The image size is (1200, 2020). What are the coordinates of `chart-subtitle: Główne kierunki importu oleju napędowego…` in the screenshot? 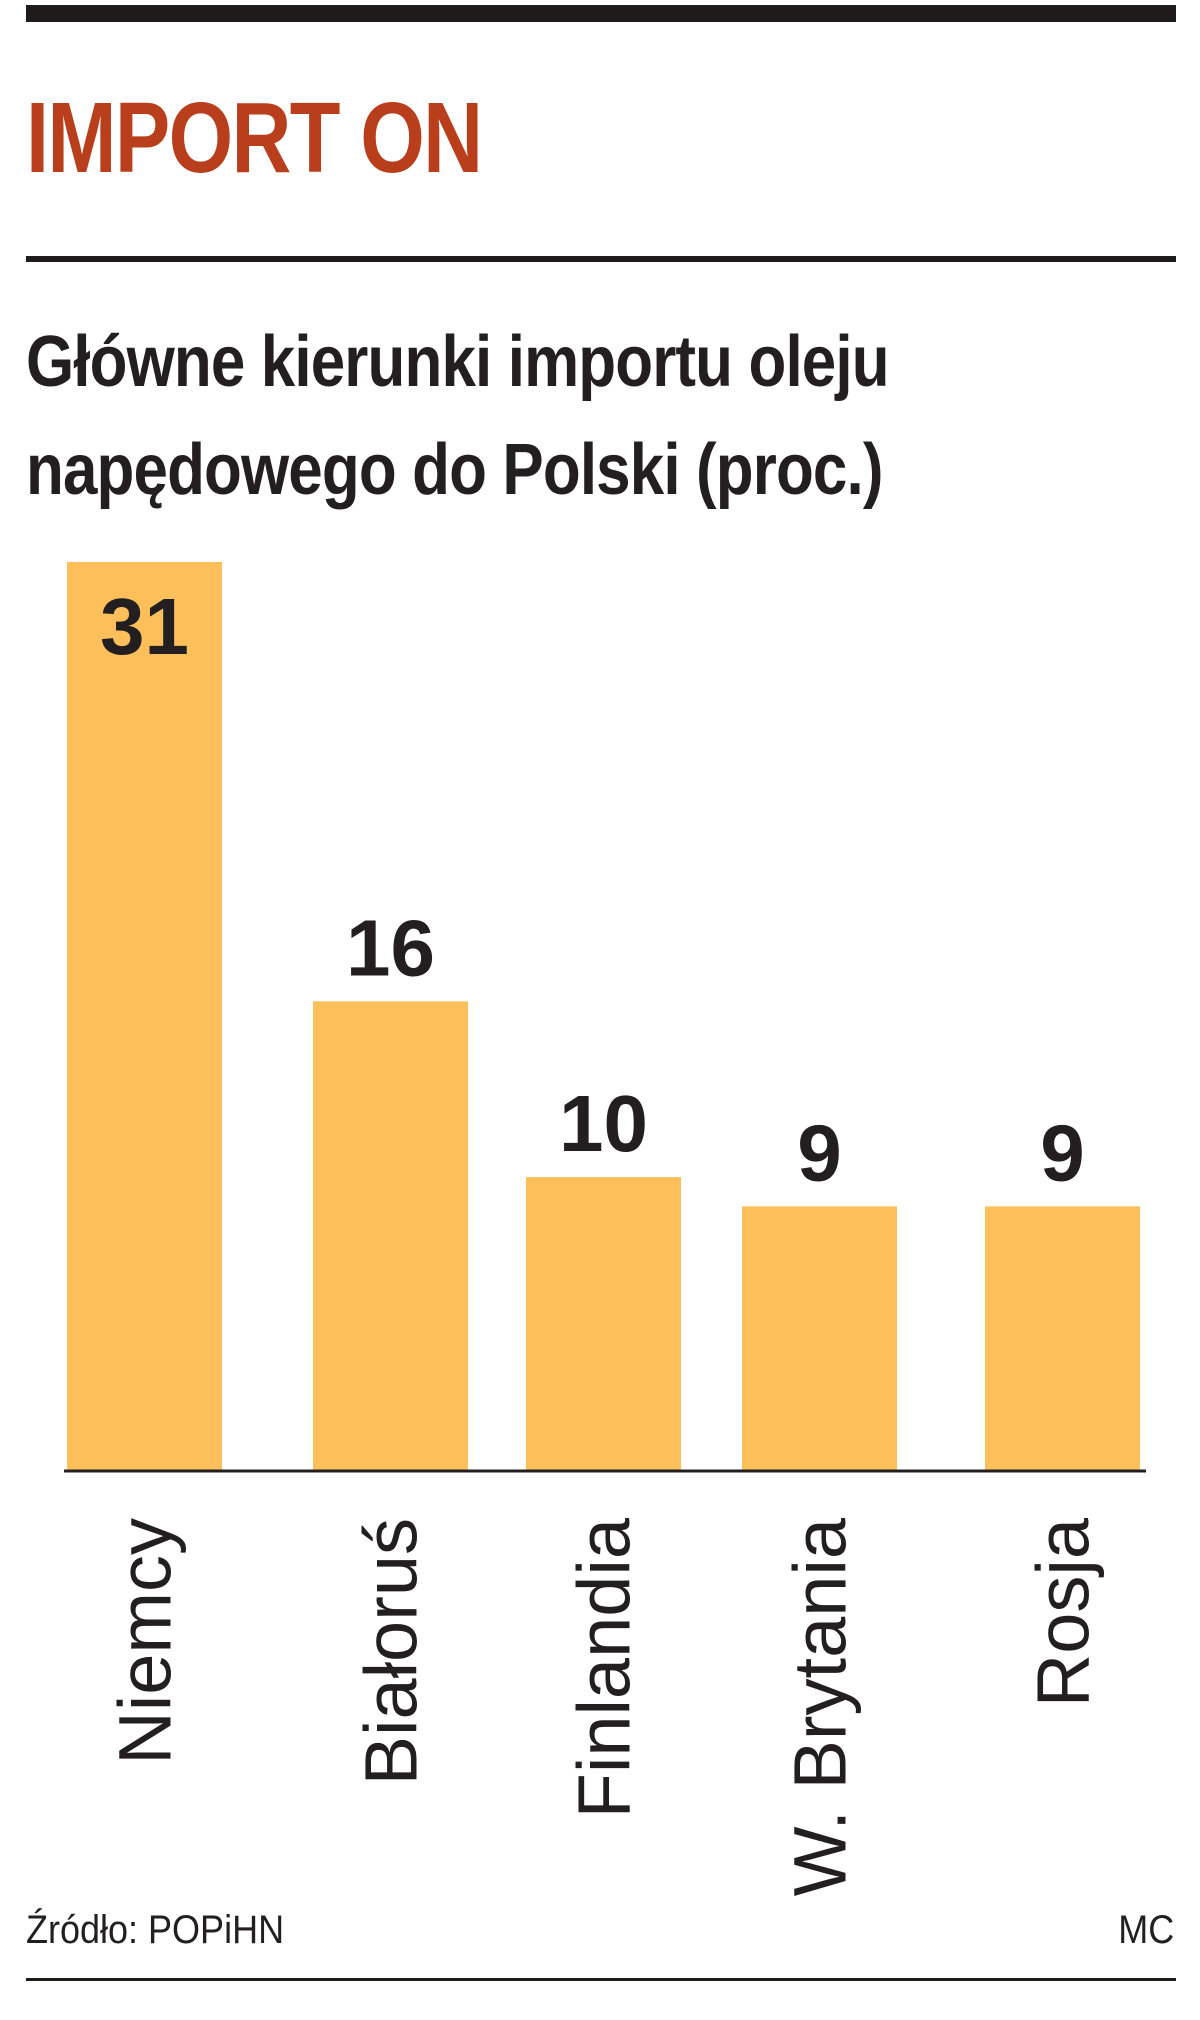 It's located at (458, 416).